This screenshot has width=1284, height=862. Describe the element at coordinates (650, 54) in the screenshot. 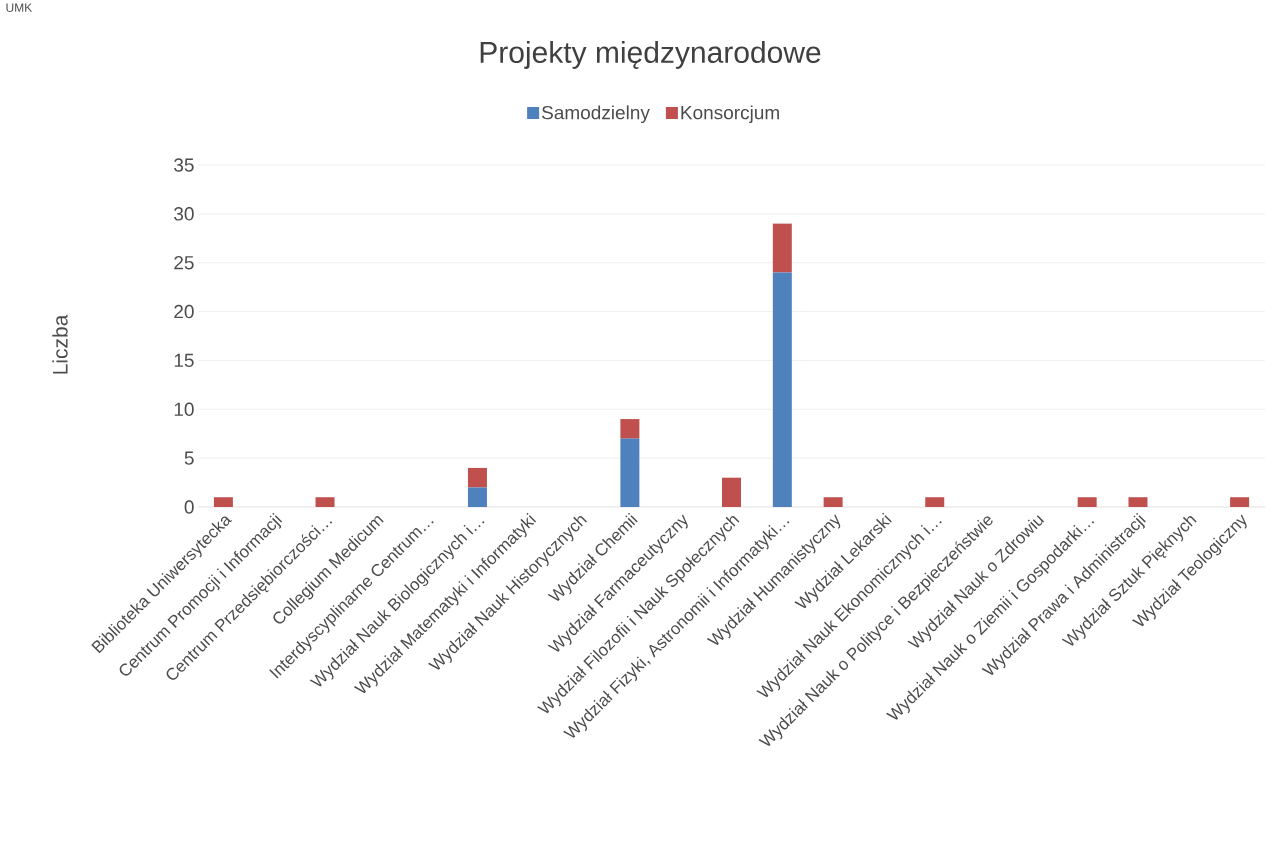

I see `chart-title: Projekty międzynarodowe` at that location.